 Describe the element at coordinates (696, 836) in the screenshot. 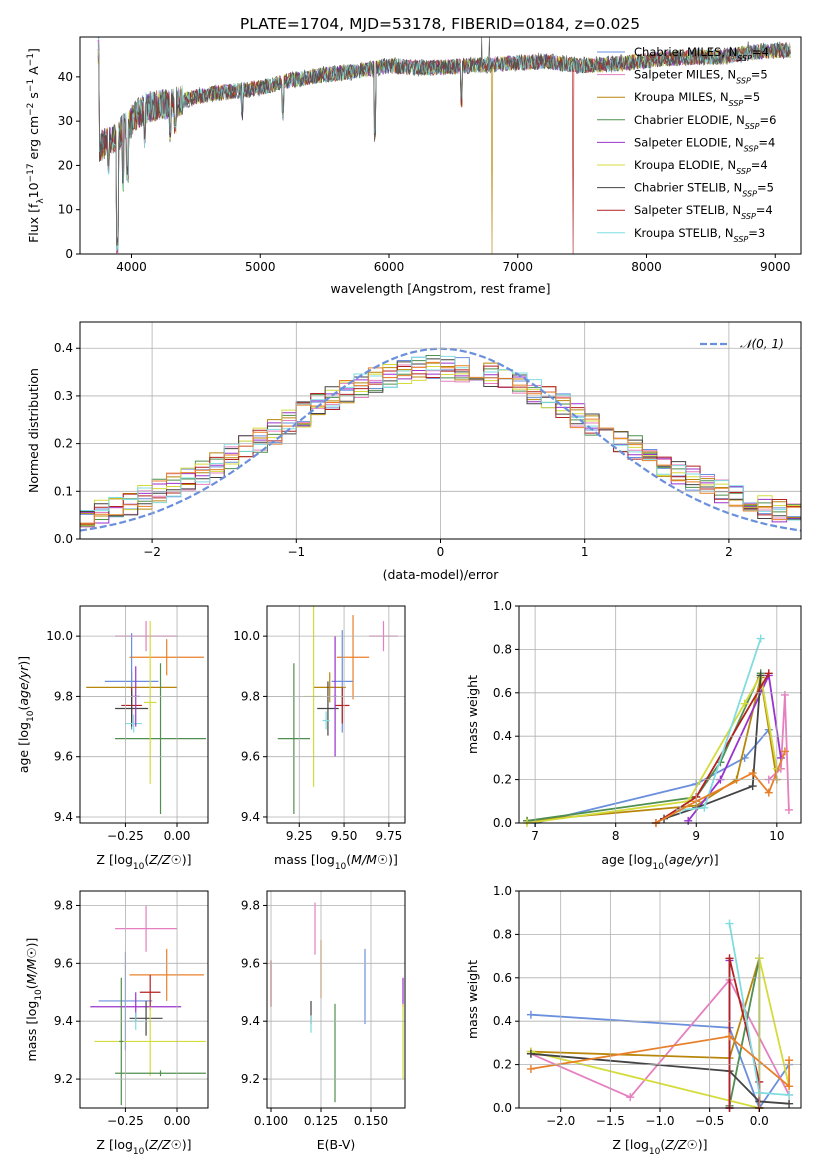

I see `x-tick-label: 9` at that location.